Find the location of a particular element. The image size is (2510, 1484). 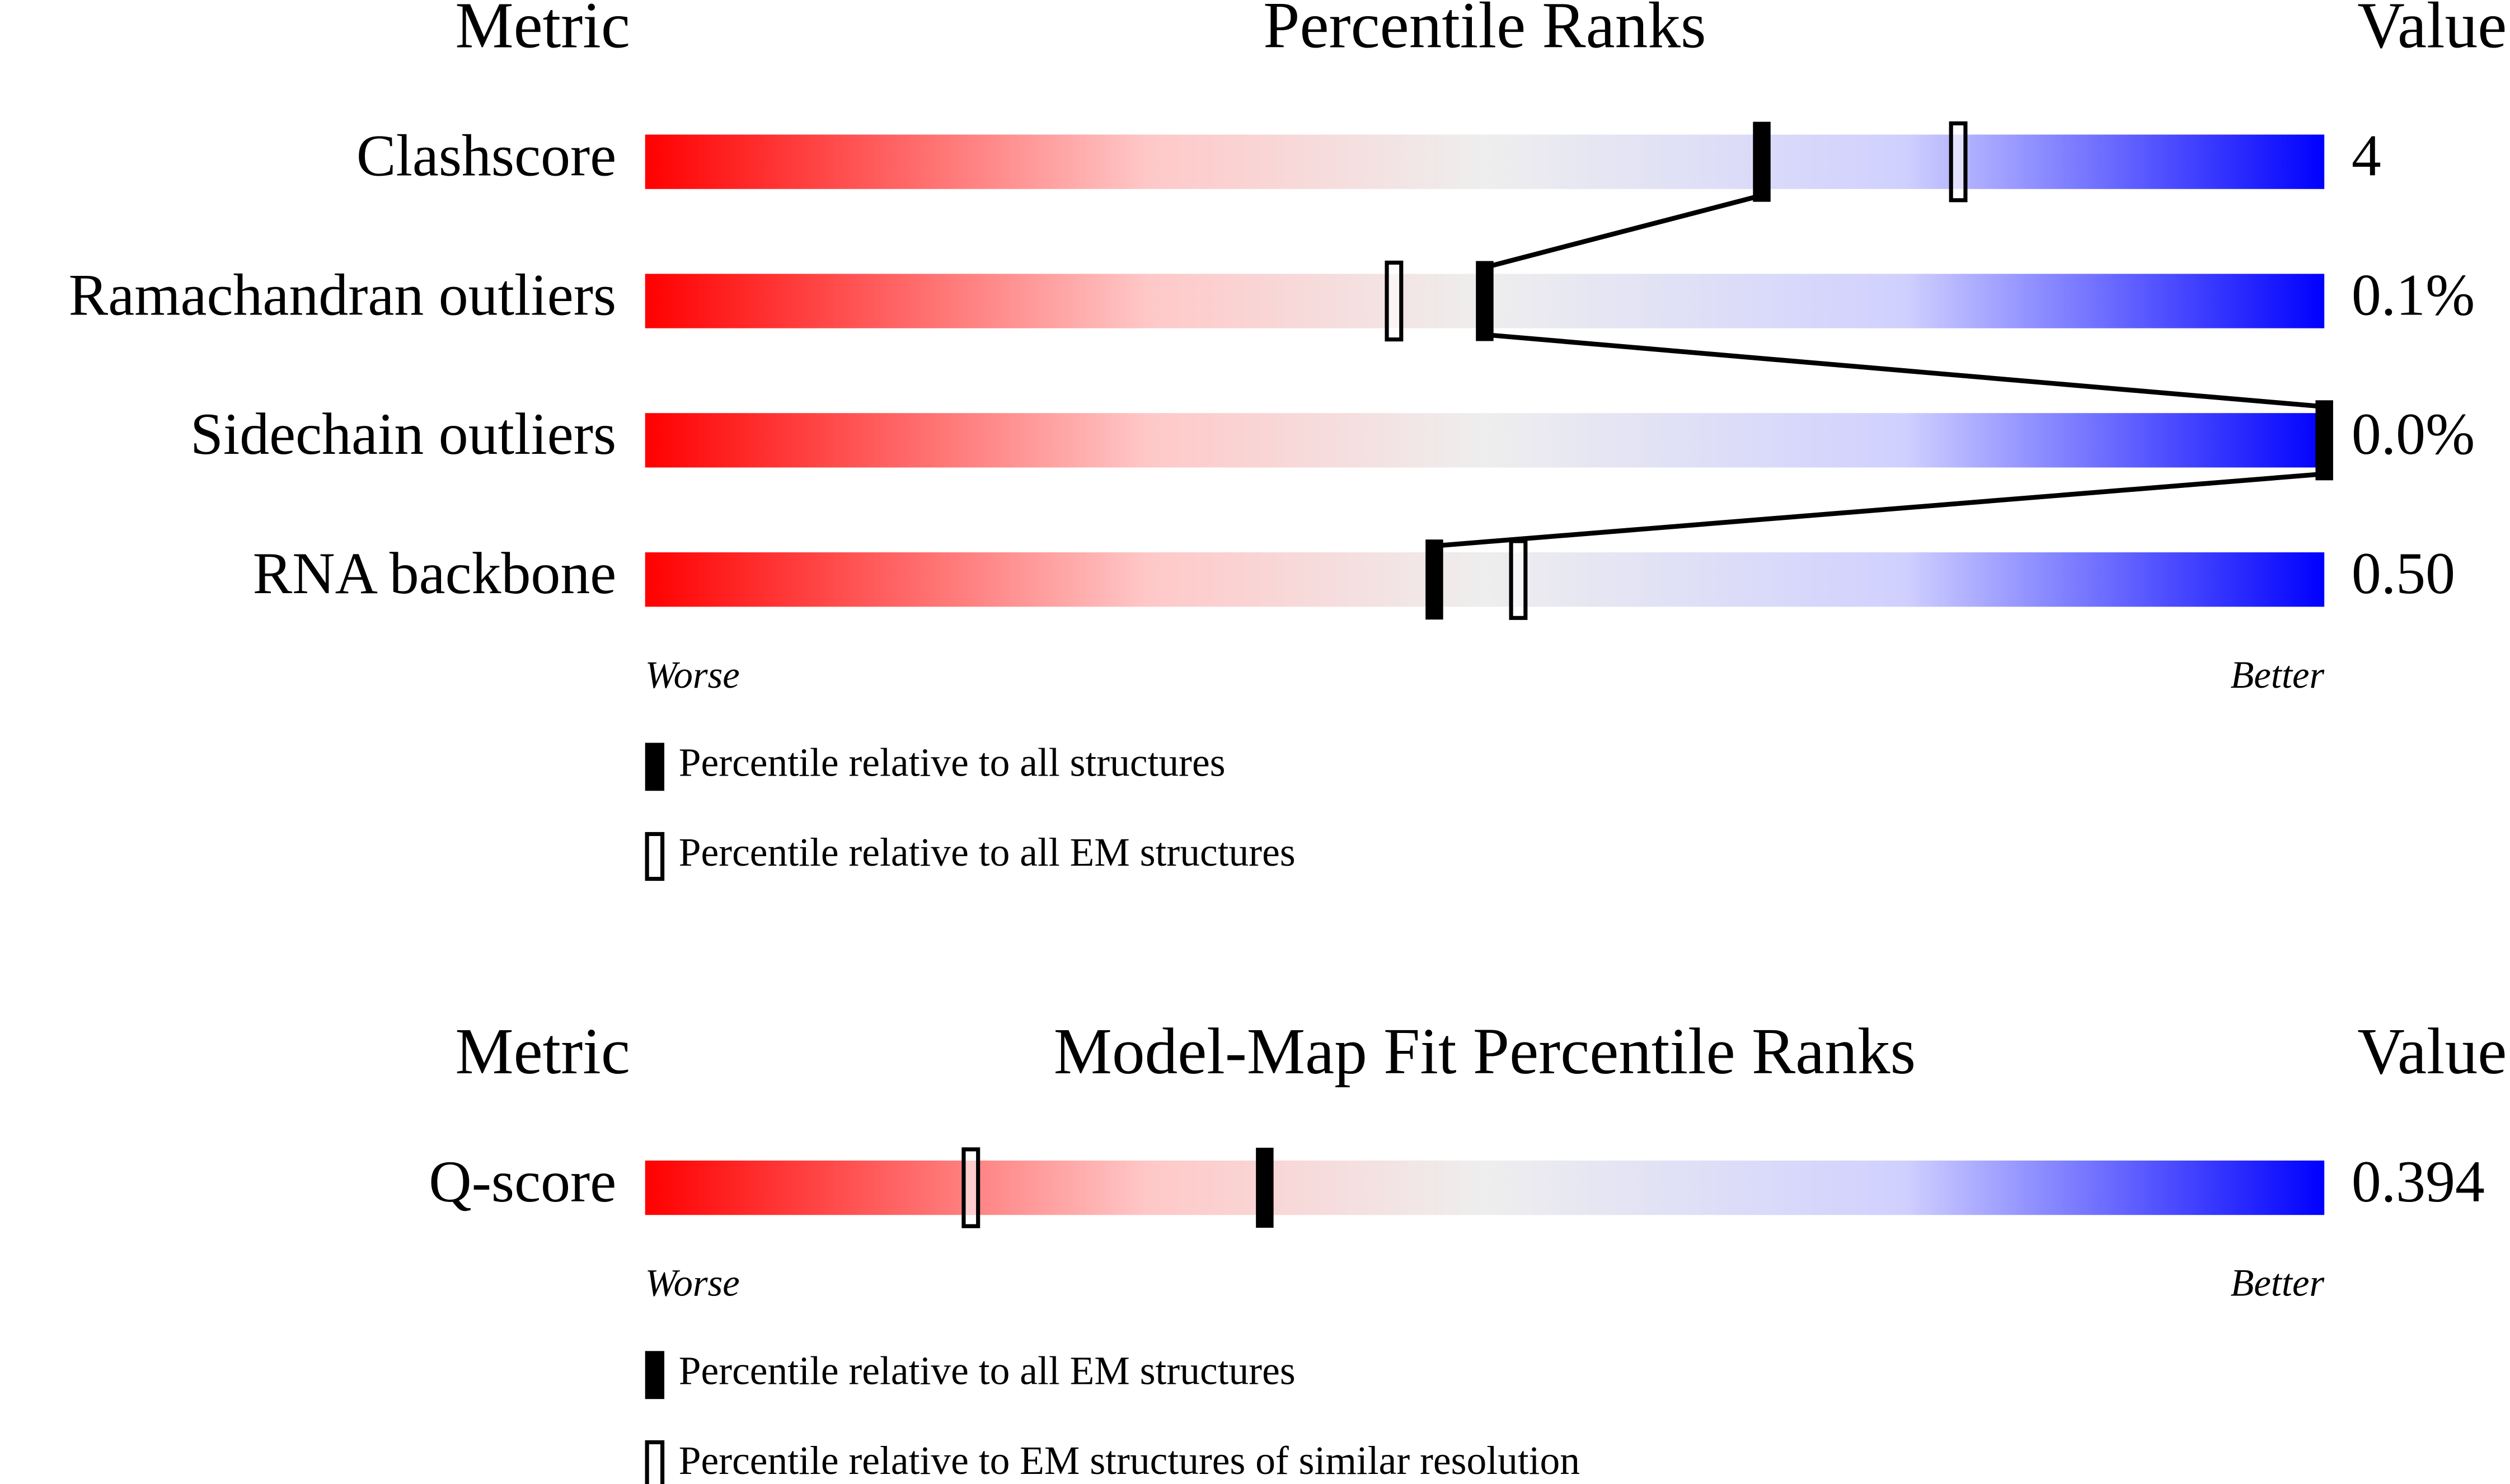

metric-value: 4 is located at coordinates (2366, 155).